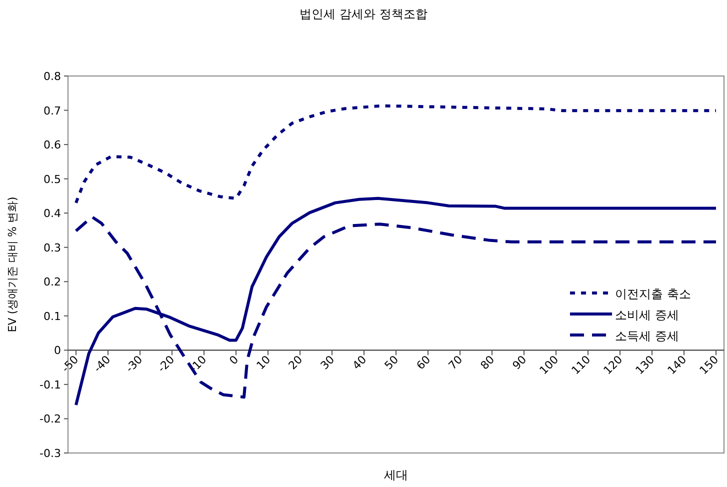 The height and width of the screenshot is (487, 727). What do you see at coordinates (613, 365) in the screenshot?
I see `x-tick-label: 120` at bounding box center [613, 365].